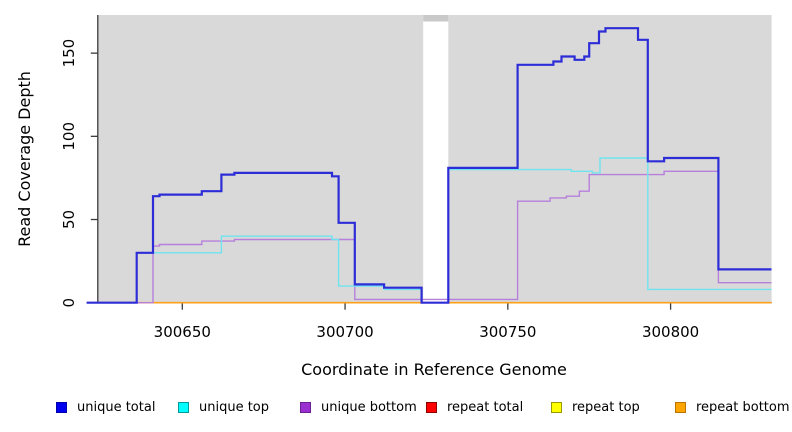 This screenshot has width=792, height=432. What do you see at coordinates (69, 136) in the screenshot?
I see `y-tick-label: 100` at bounding box center [69, 136].